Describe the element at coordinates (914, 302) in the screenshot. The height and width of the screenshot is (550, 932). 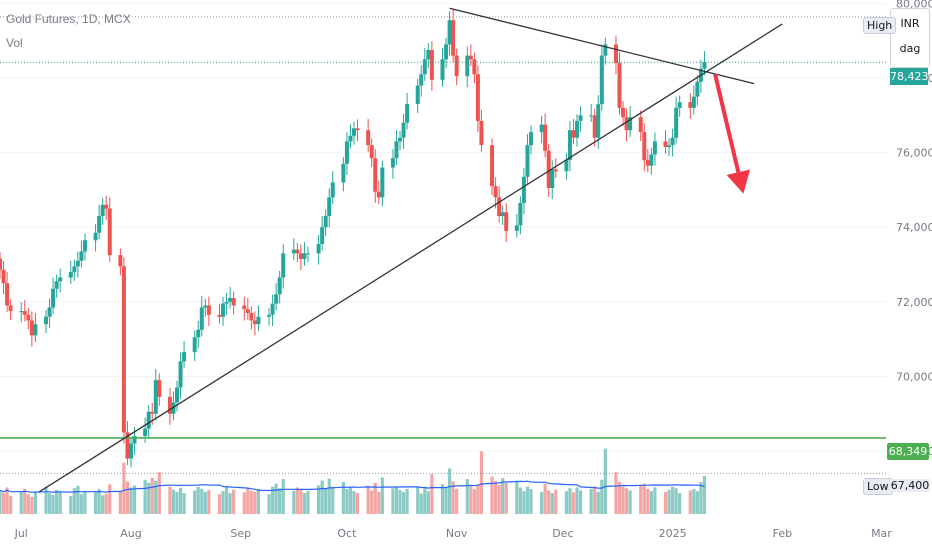
I see `price-tick-label: 72,000` at that location.